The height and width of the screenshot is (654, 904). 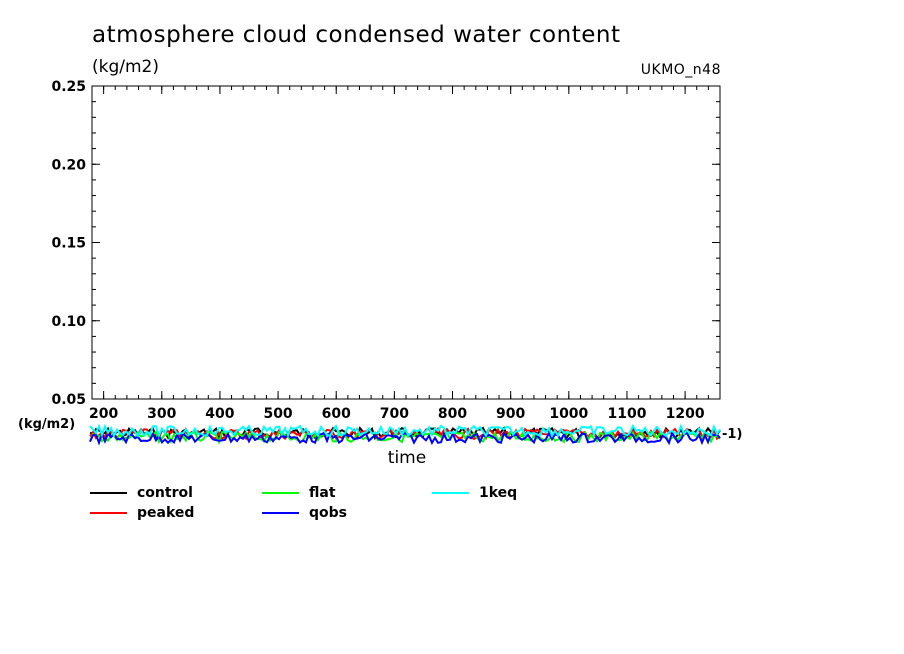 What do you see at coordinates (336, 414) in the screenshot?
I see `x-tick-label: 600` at bounding box center [336, 414].